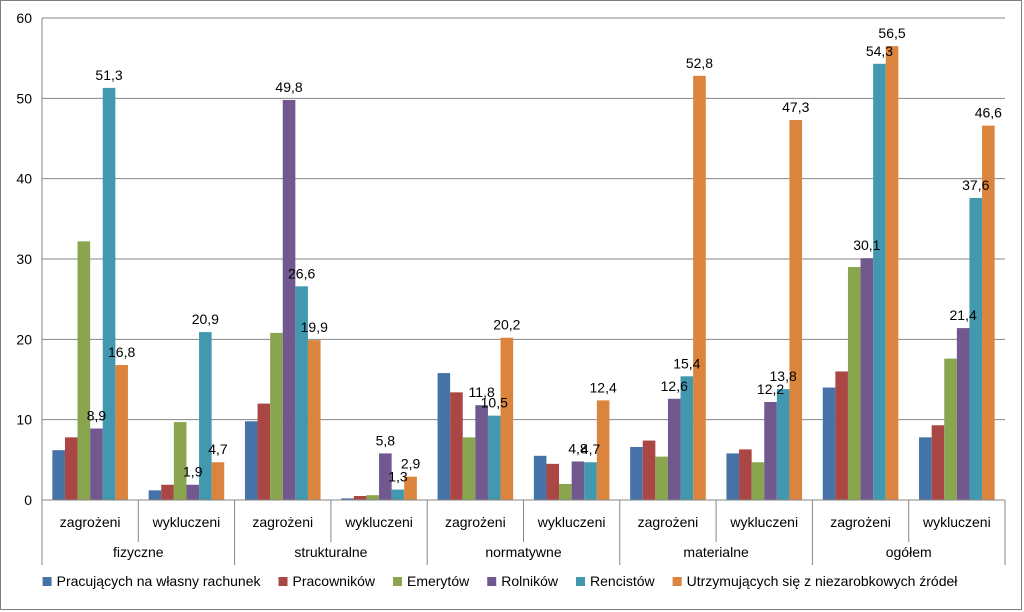 This screenshot has width=1024, height=612. Describe the element at coordinates (622, 581) in the screenshot. I see `legend-label: Rencistów` at that location.